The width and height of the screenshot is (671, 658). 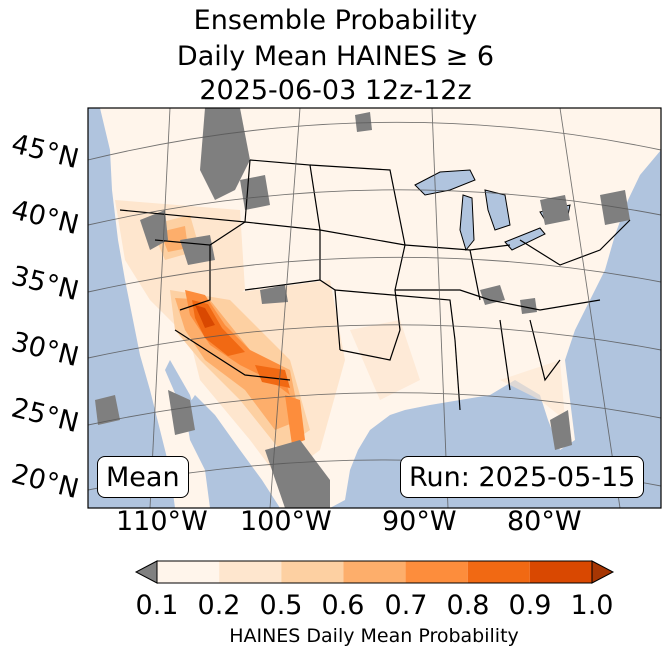 I want to click on colorbar-tick-7: 1.0, so click(x=592, y=605).